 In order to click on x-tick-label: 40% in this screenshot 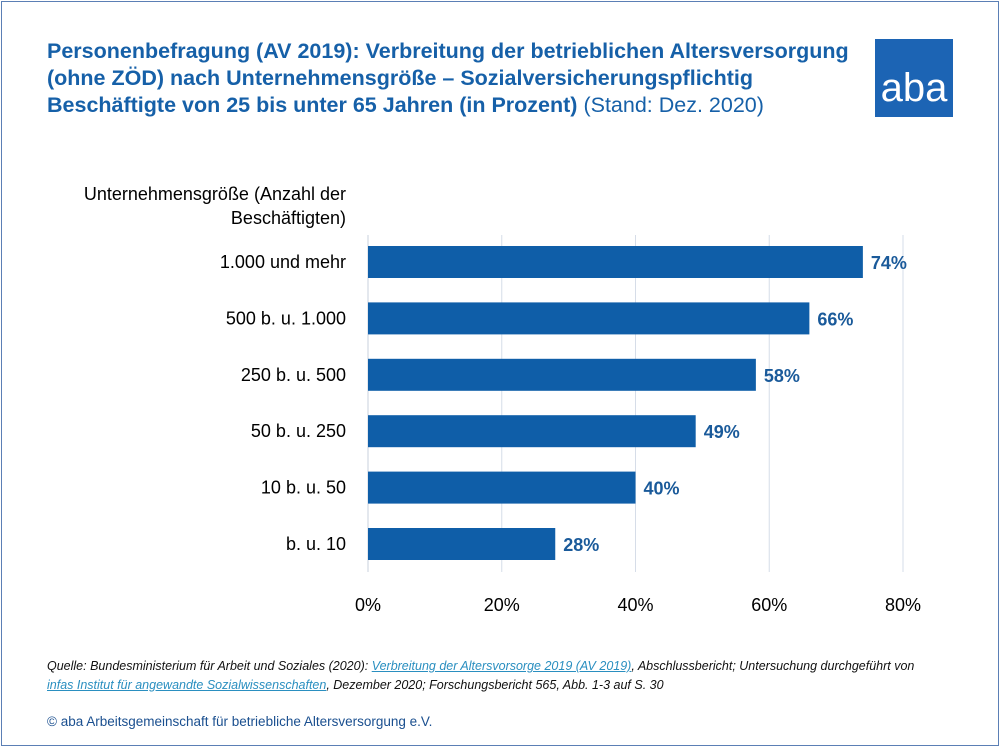, I will do `click(635, 605)`.